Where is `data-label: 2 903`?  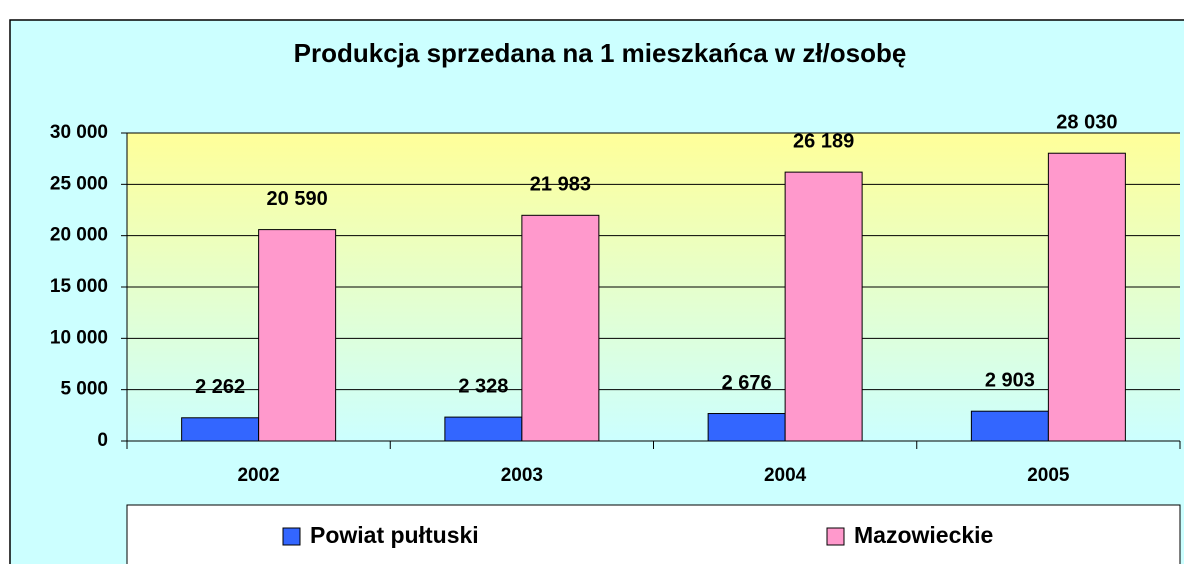 data-label: 2 903 is located at coordinates (1010, 380).